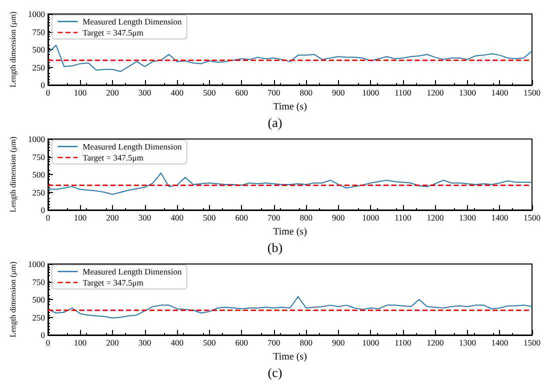 Image resolution: width=550 pixels, height=392 pixels. Describe the element at coordinates (275, 247) in the screenshot. I see `text: (b)` at that location.